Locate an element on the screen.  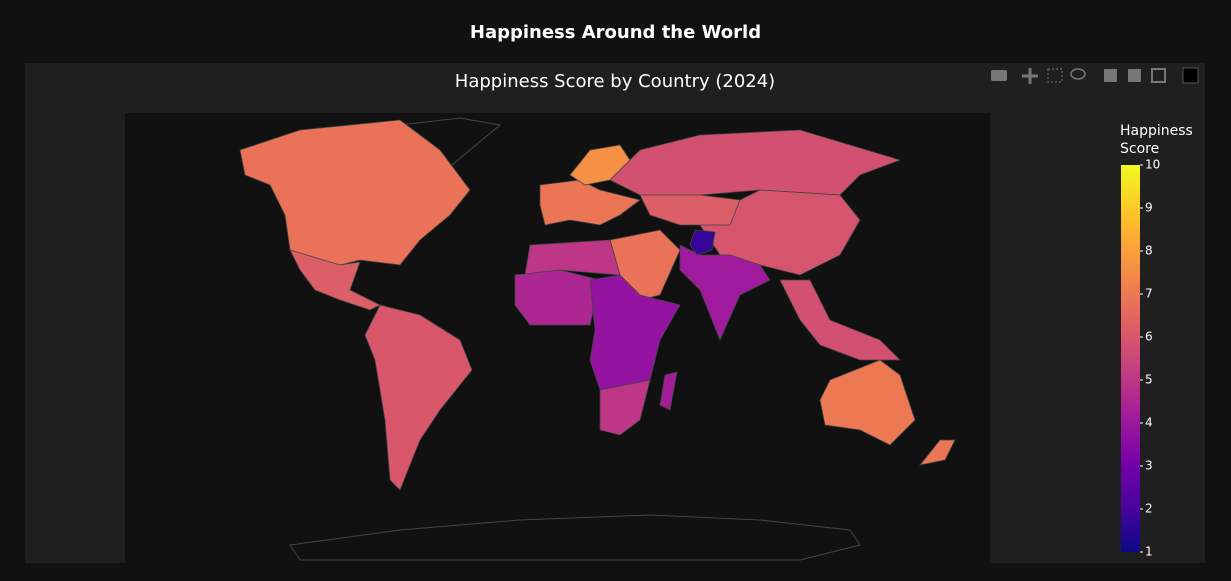
colorbar-tick-label: 2 is located at coordinates (1149, 509).